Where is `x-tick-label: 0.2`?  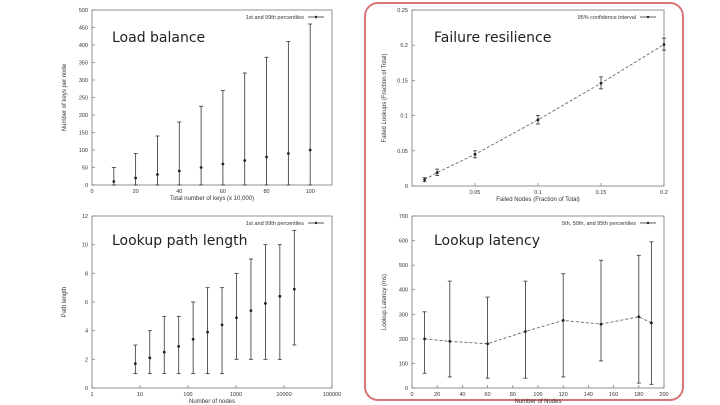 x-tick-label: 0.2 is located at coordinates (664, 193).